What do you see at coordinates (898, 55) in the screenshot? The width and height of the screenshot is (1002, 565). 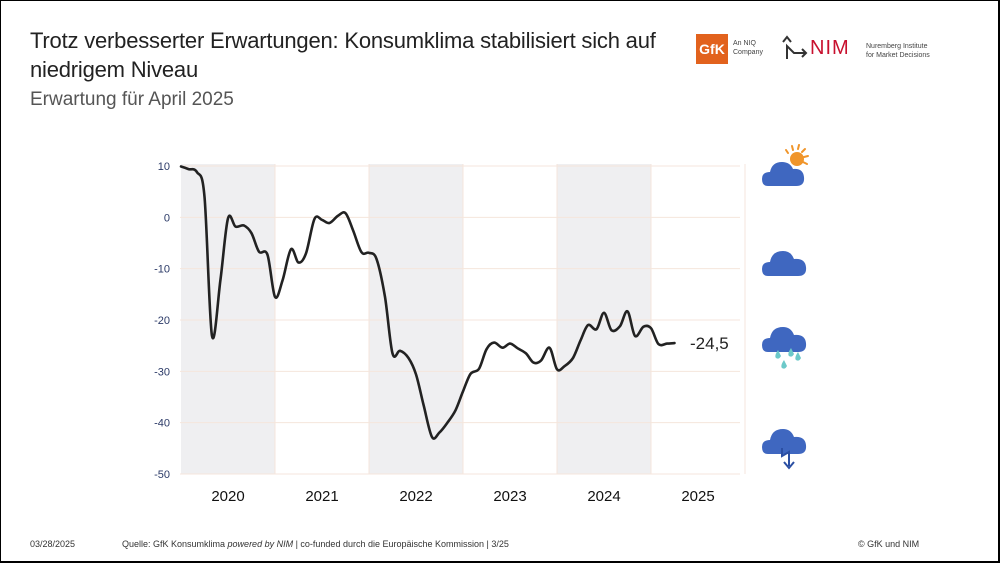 I see `nim-tagline-line-2: for Market Decisions` at bounding box center [898, 55].